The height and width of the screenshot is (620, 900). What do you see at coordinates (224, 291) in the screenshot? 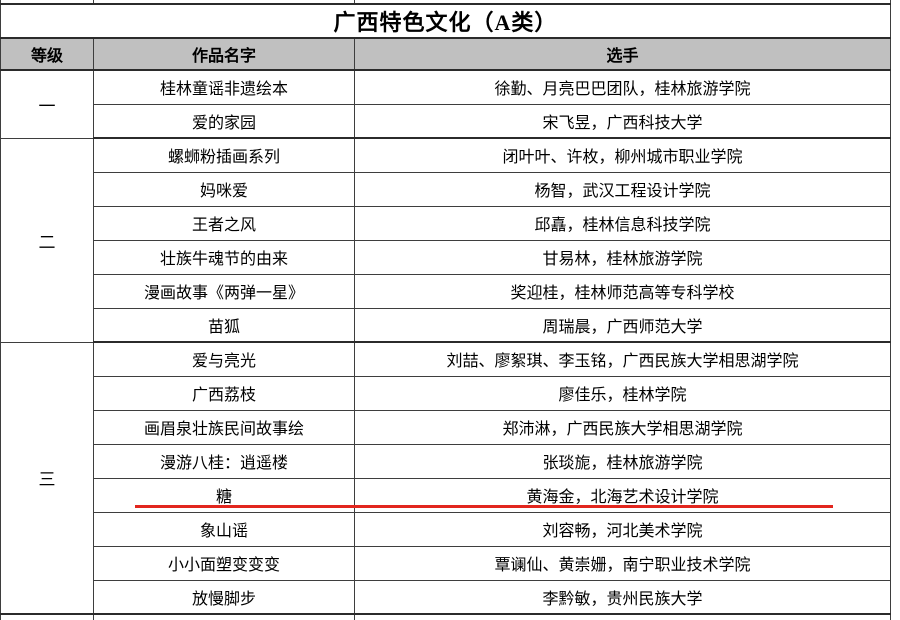
I see `work-cell: 漫画故事《两弹一星》` at bounding box center [224, 291].